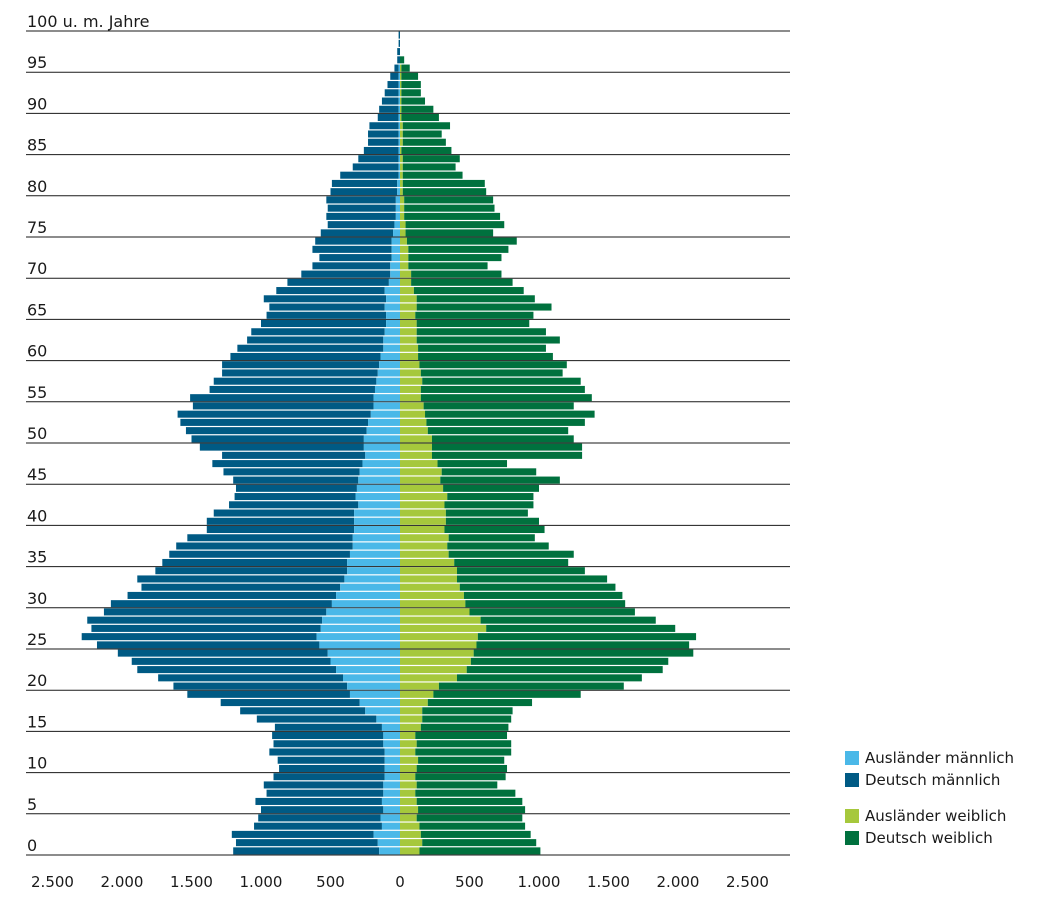  I want to click on legend-swatch, so click(852, 838).